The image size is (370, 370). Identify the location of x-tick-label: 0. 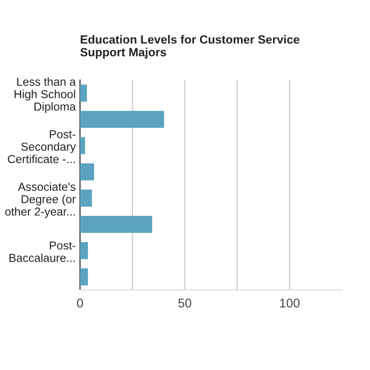
(80, 303).